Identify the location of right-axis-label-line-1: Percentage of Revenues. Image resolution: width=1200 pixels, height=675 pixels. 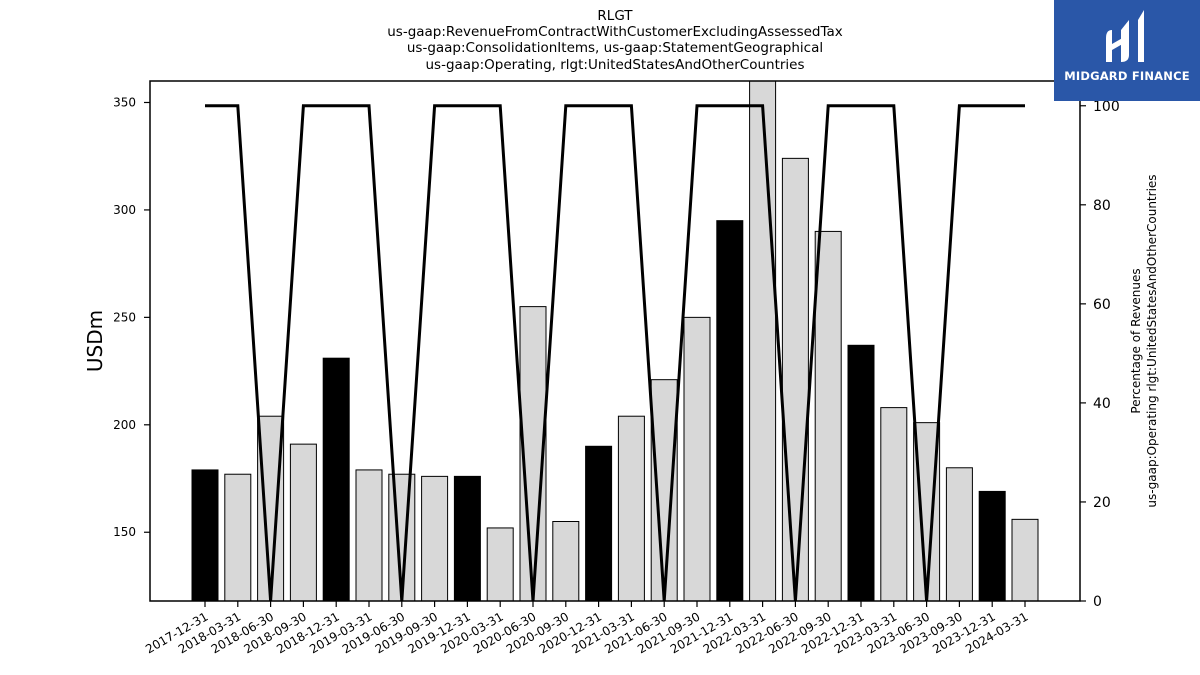
(1136, 340).